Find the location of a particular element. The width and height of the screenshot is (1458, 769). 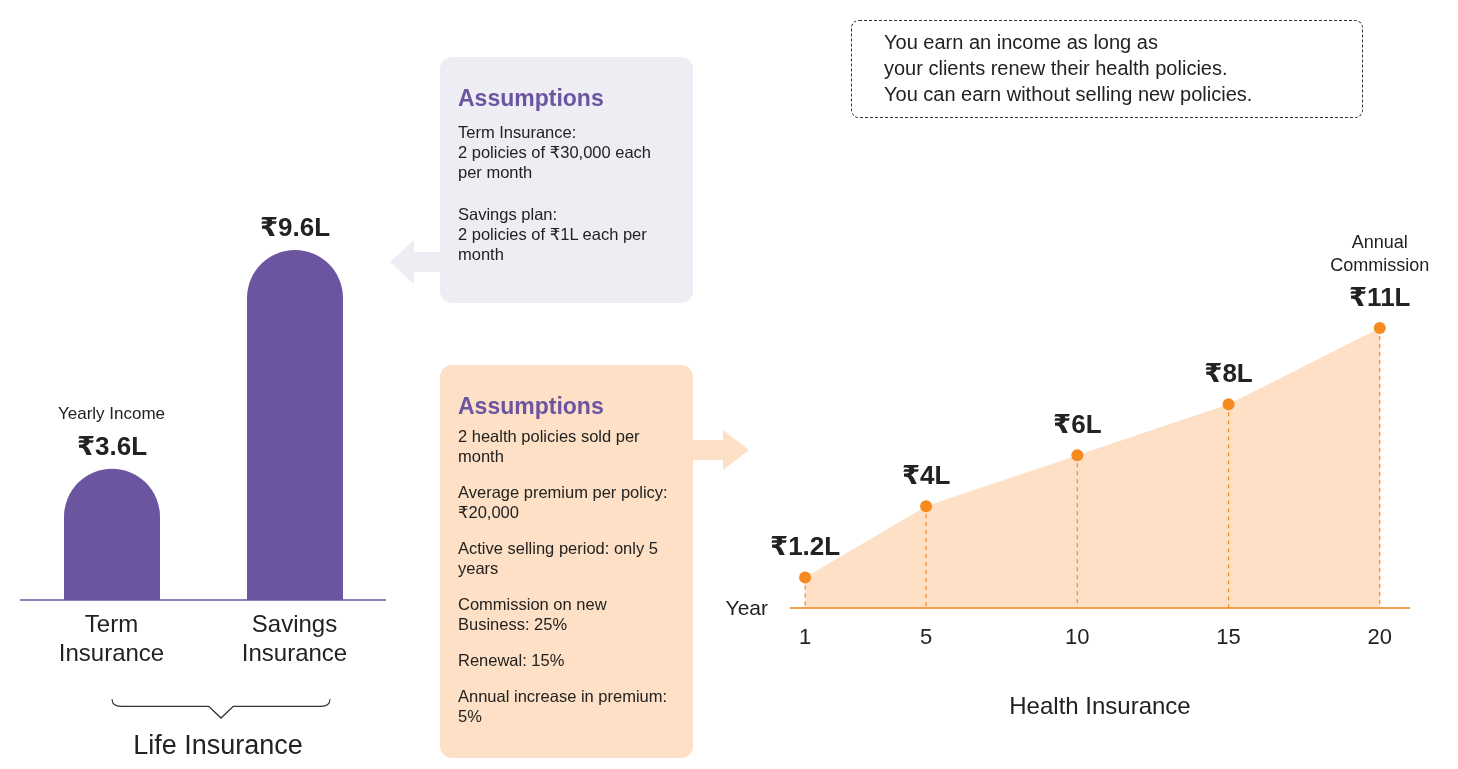

text: Average premium per policy: ₹20,000 is located at coordinates (563, 502).